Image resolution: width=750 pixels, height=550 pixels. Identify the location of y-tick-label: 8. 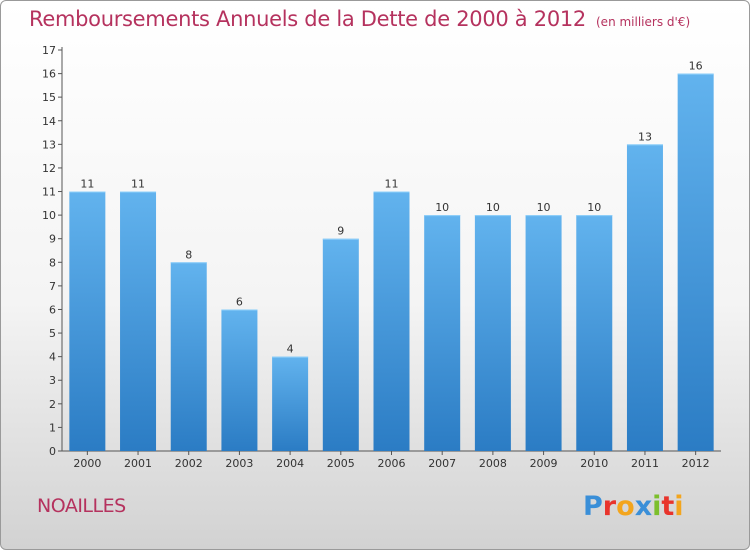
(52, 262).